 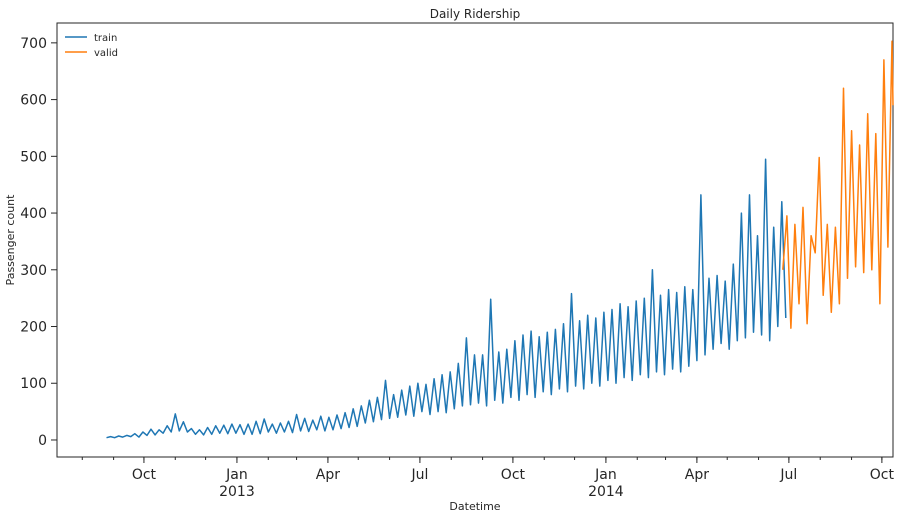 I want to click on y-axis: 0 100 200 300 400 500 600 700, so click(x=38, y=242).